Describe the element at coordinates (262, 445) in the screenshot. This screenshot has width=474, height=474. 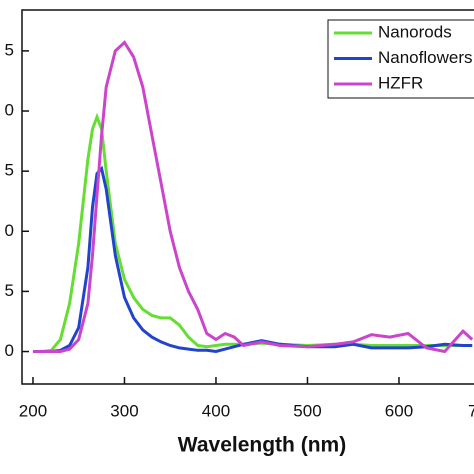
I see `x-axis-label: Wavelength (nm)` at that location.